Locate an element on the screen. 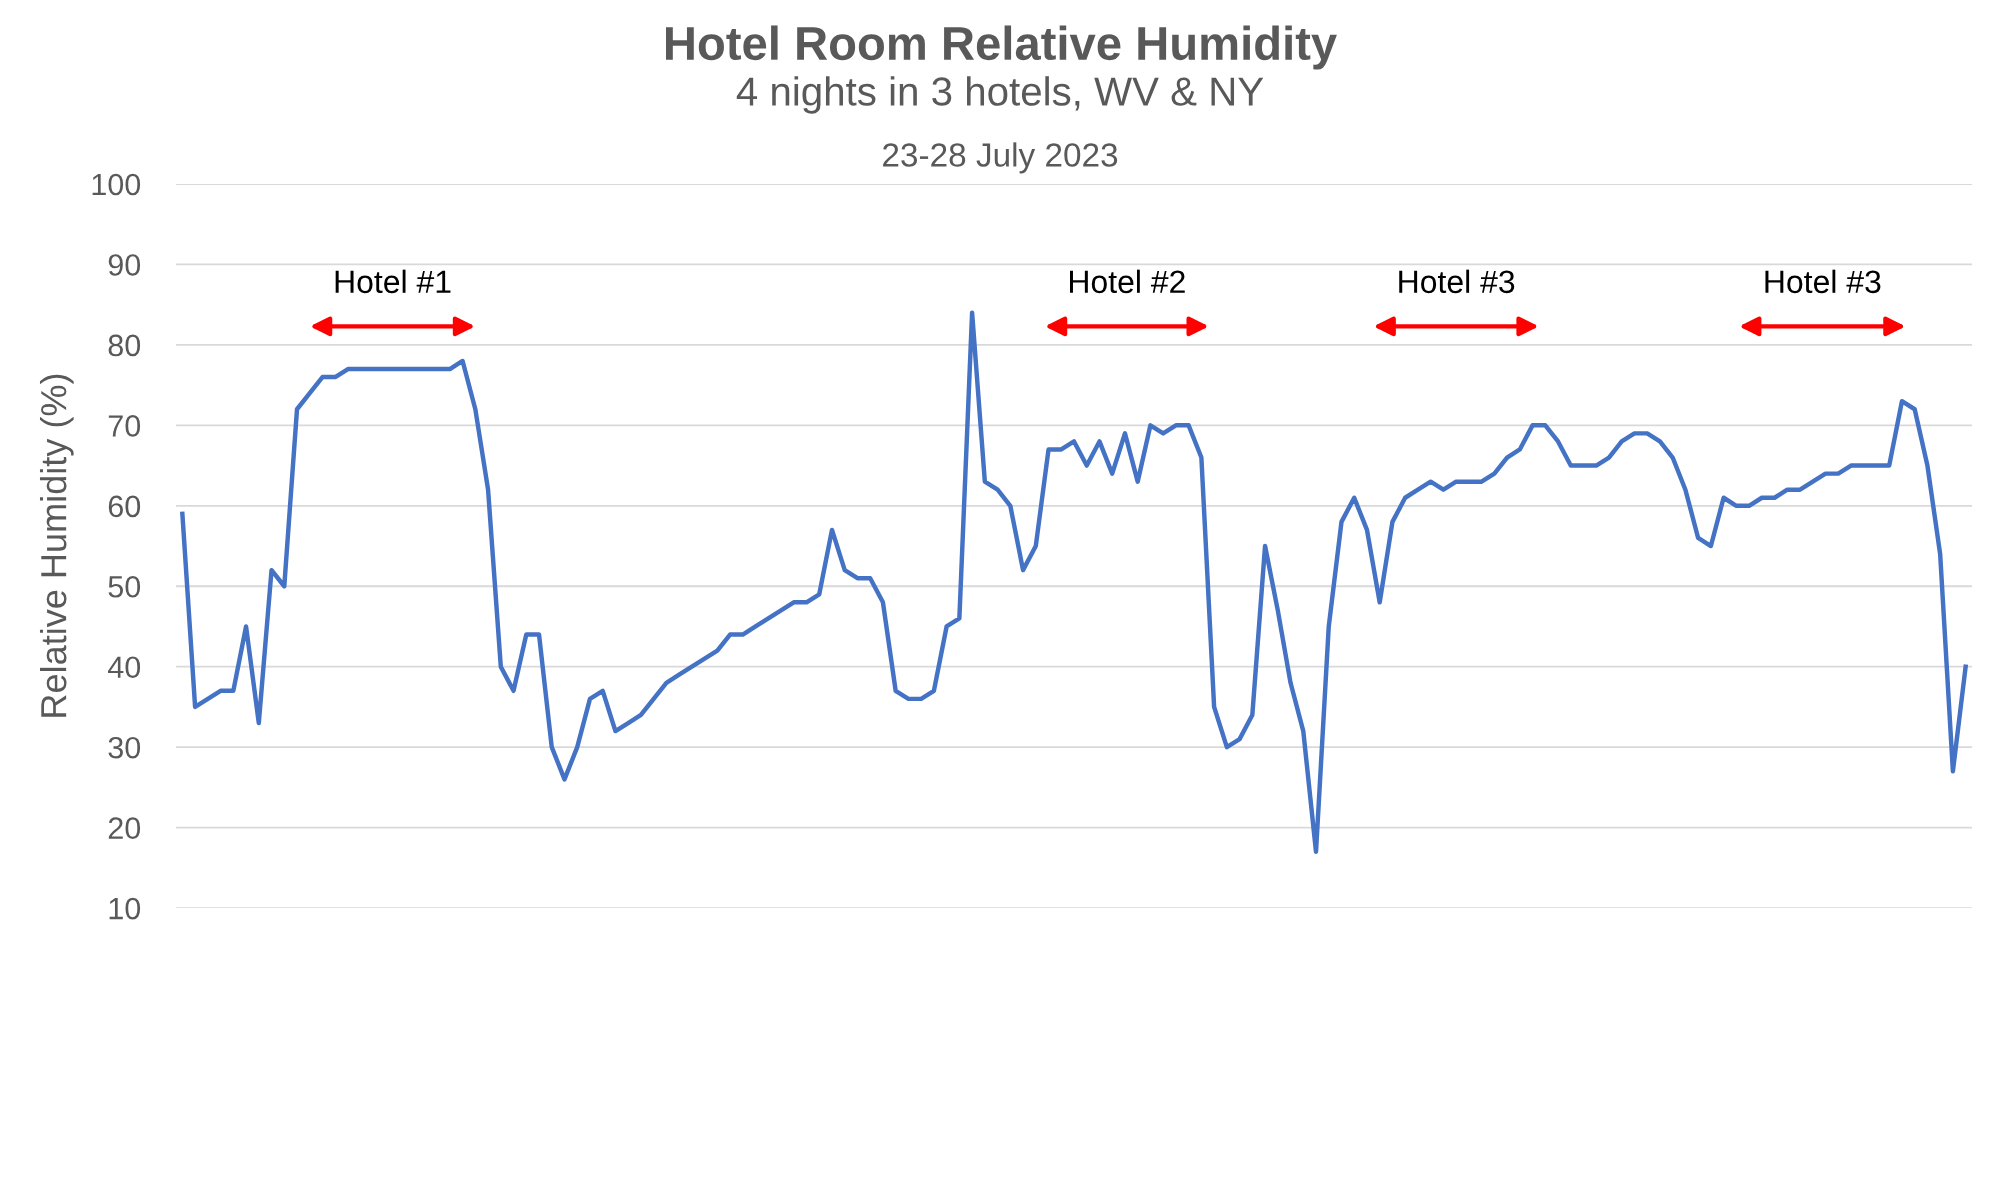  y-tick-label: 40 is located at coordinates (124, 667).